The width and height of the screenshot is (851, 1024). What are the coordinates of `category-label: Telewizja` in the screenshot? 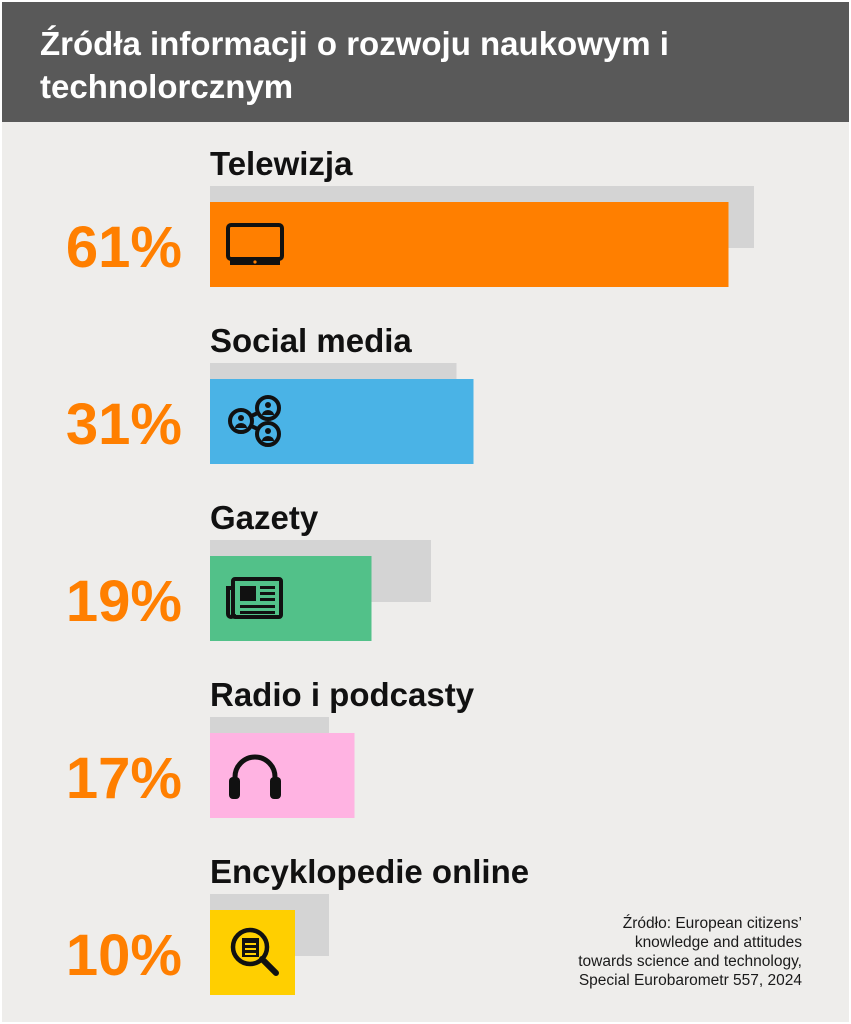 It's located at (281, 163).